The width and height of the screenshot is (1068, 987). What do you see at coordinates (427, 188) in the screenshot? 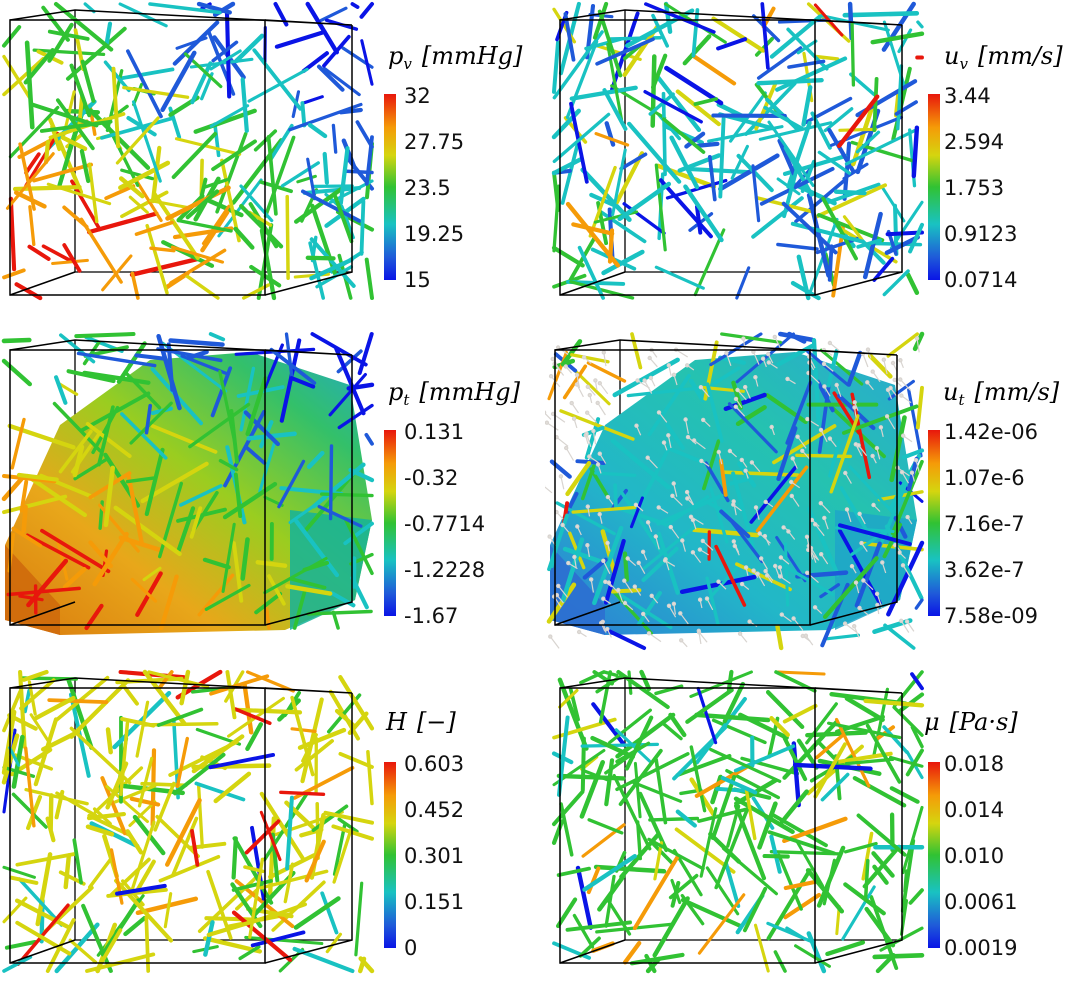
I see `colorbar-tick: 23.5` at bounding box center [427, 188].